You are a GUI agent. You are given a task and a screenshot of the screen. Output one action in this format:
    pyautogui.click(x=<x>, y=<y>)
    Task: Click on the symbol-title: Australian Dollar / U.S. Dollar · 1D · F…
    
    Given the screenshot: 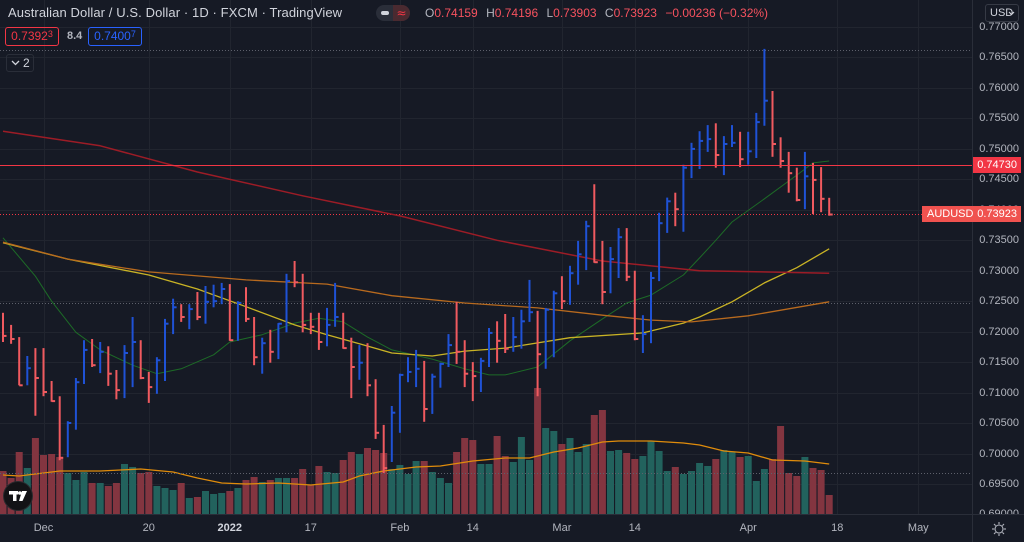 What is the action you would take?
    pyautogui.click(x=175, y=12)
    